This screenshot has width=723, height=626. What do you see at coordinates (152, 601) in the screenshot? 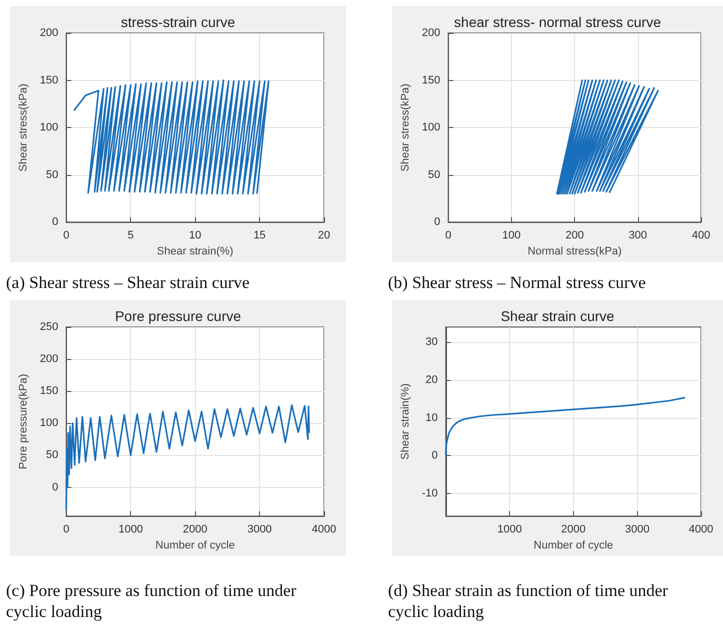
I see `text: (c) Pore pressure as function of time under cyclic loading` at bounding box center [152, 601].